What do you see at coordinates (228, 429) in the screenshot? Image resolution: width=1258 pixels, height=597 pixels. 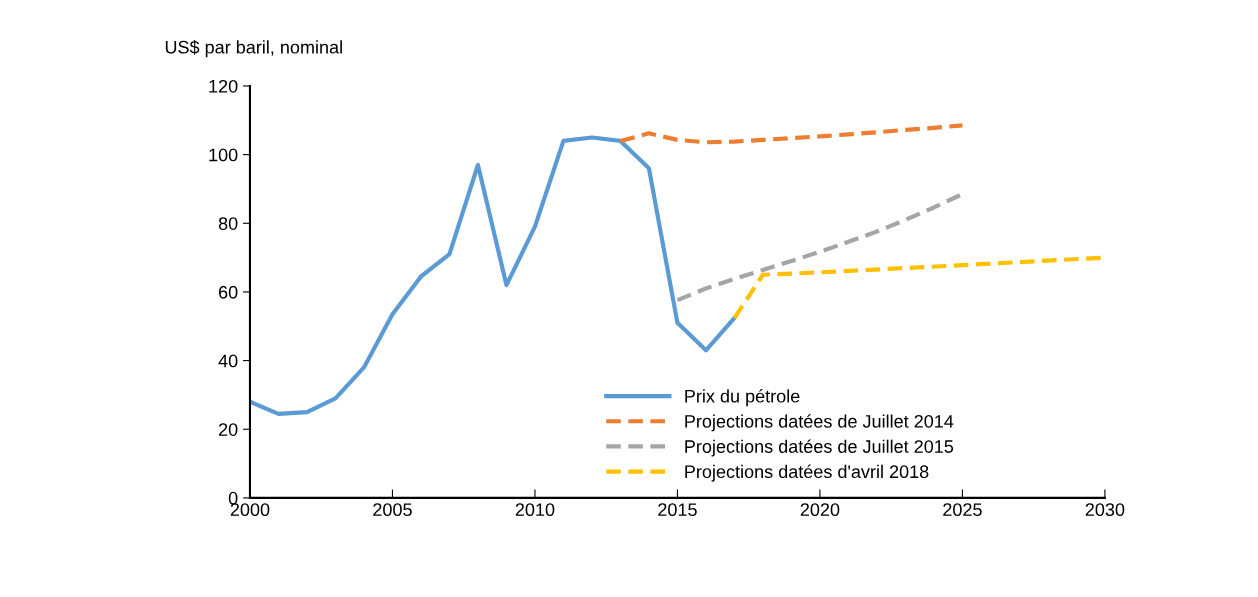 I see `y-tick-label: 20` at bounding box center [228, 429].